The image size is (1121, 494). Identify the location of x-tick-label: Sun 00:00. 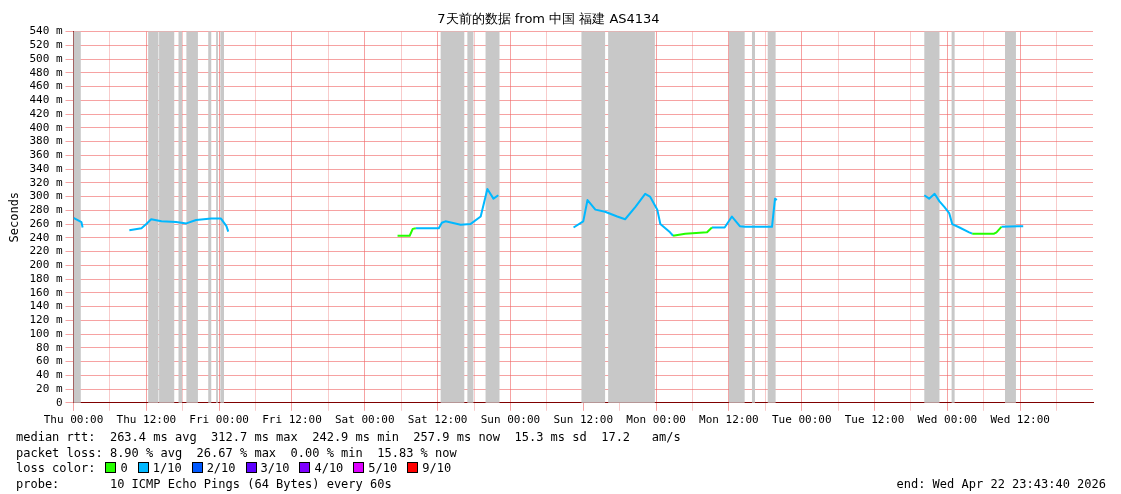
(510, 420).